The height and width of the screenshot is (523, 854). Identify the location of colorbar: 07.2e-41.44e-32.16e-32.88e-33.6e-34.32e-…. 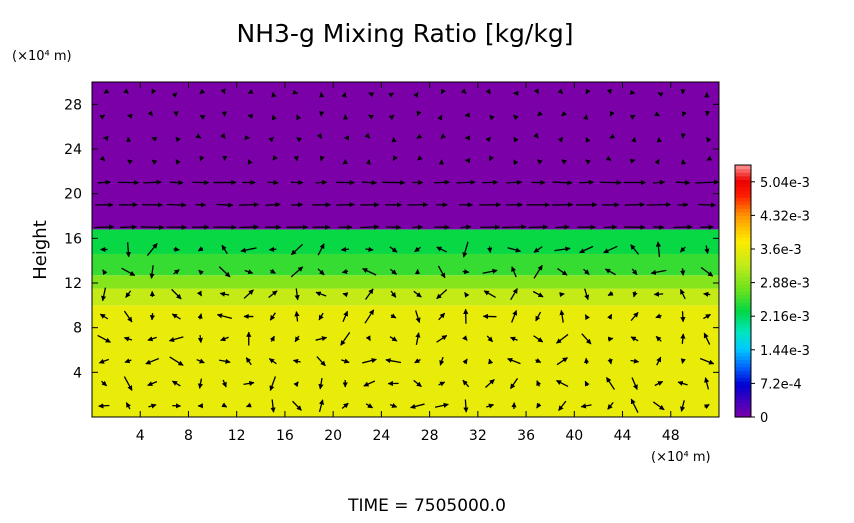
(772, 295).